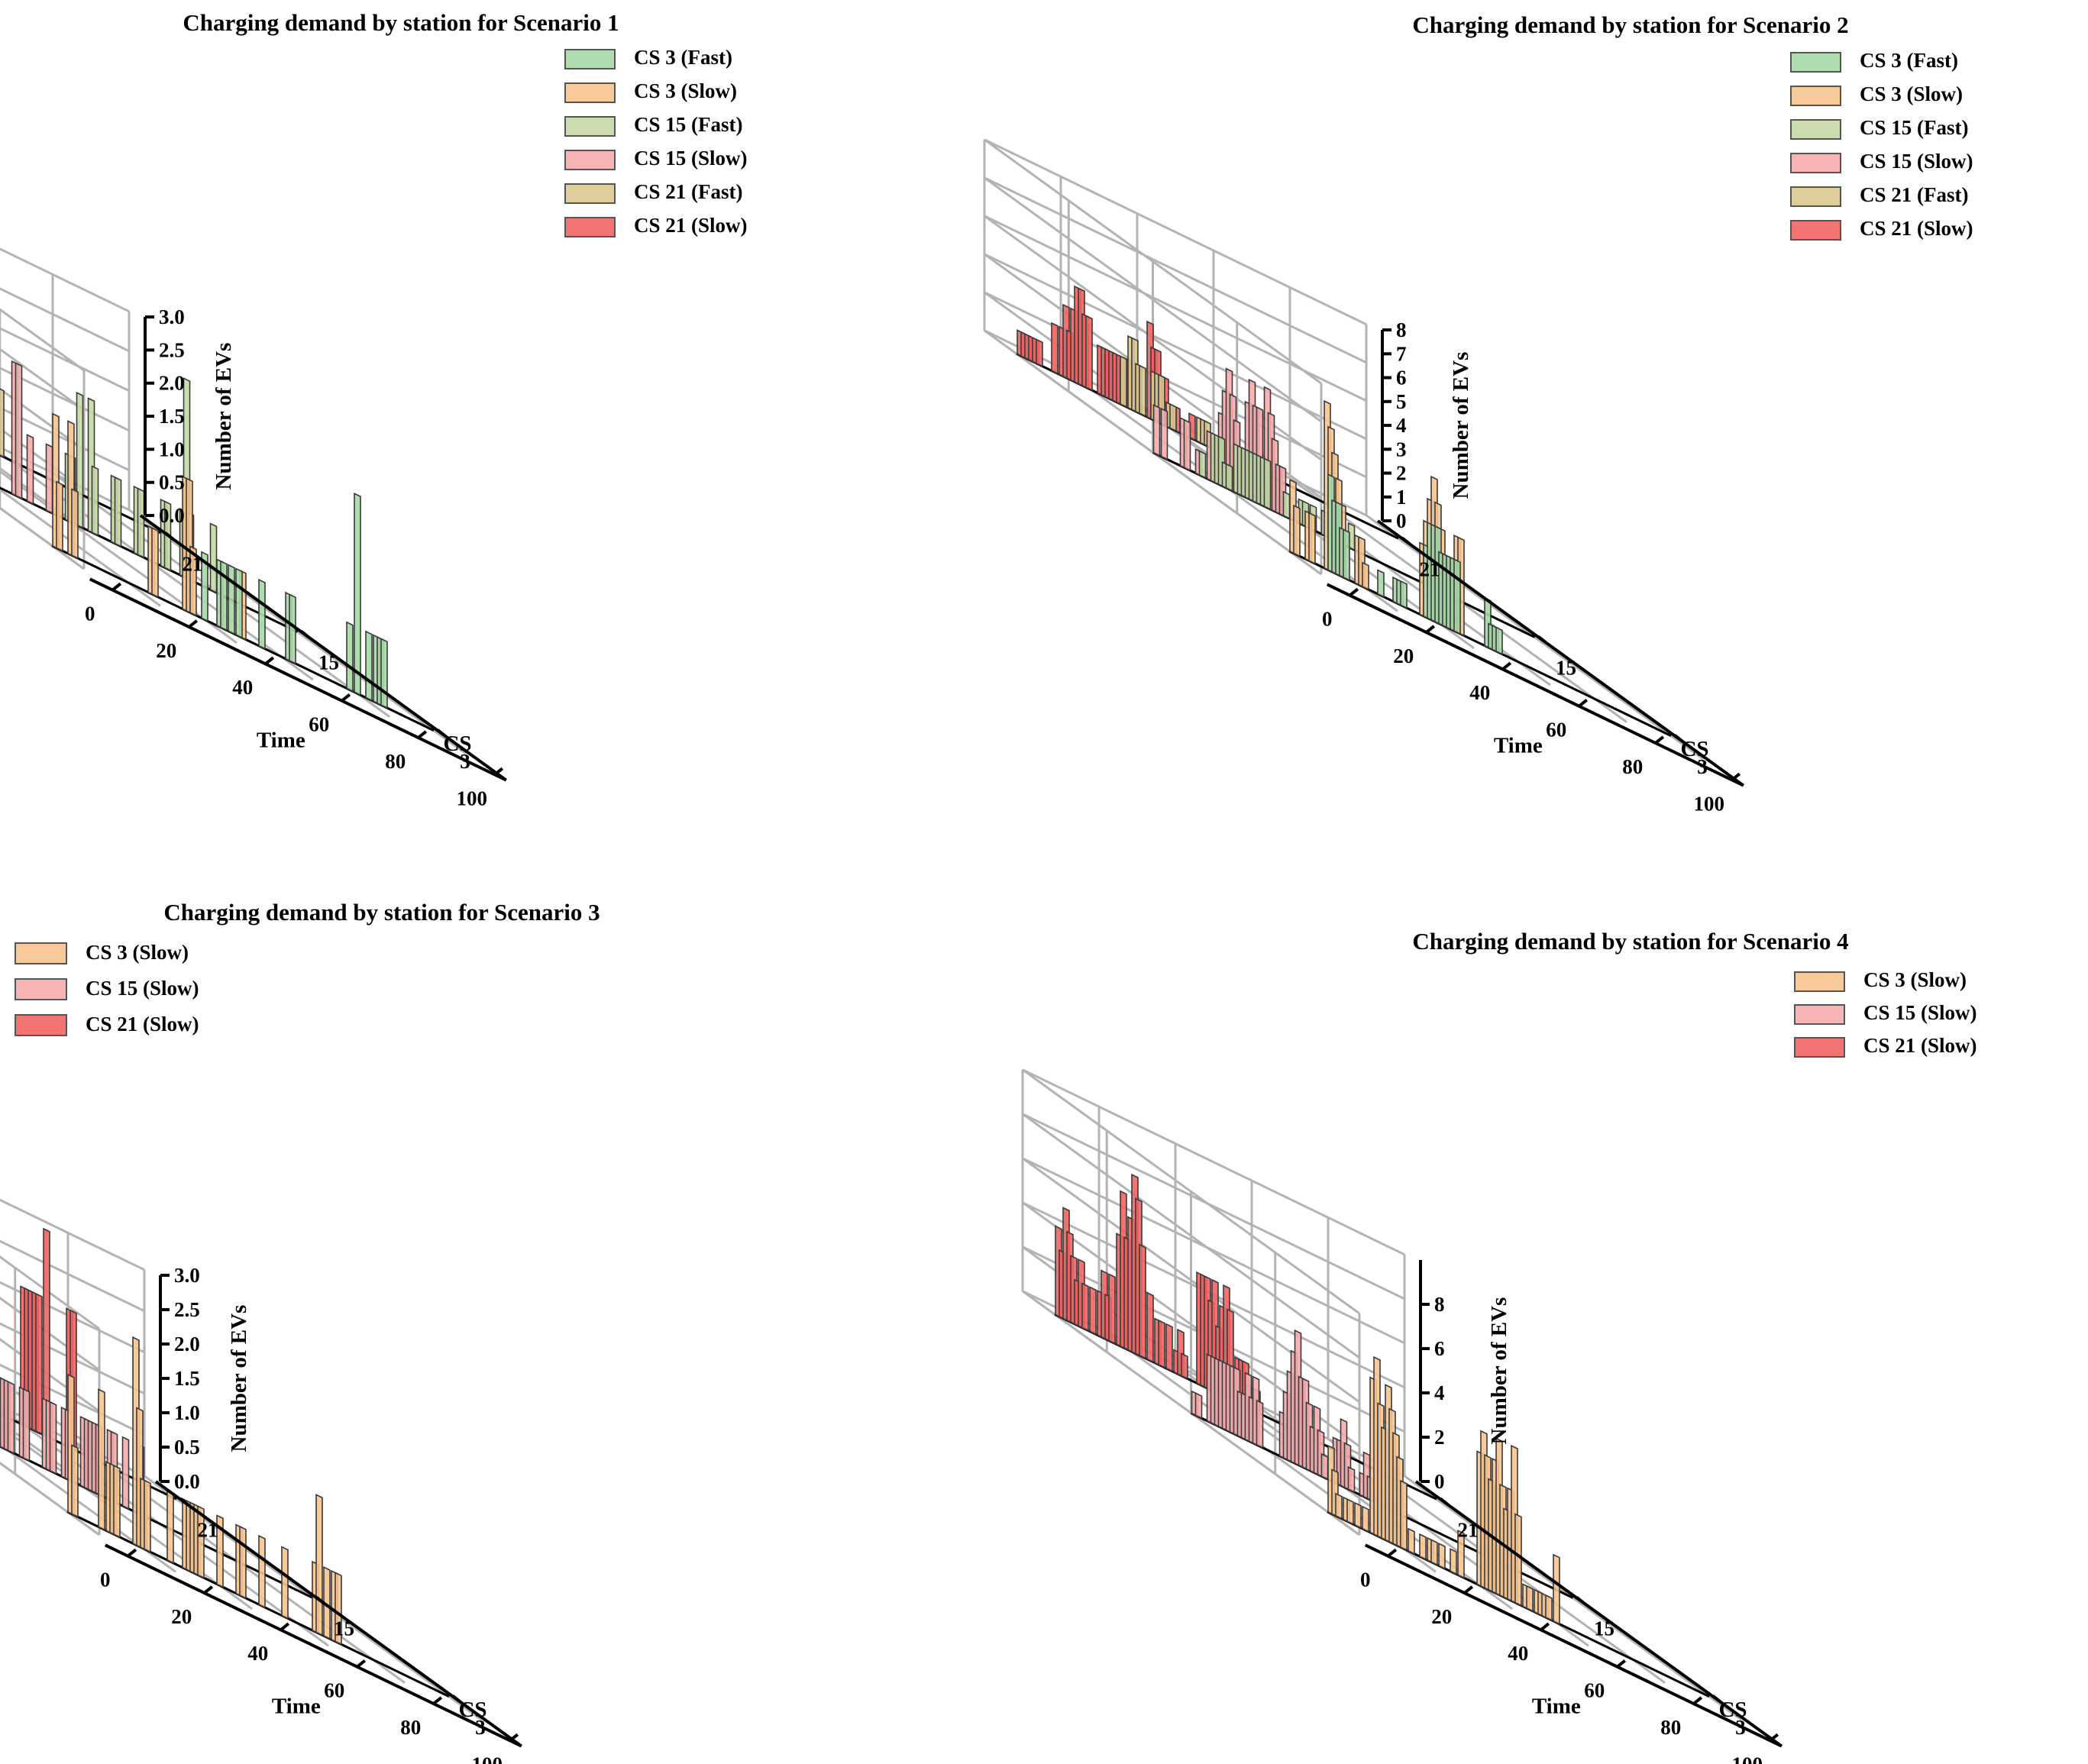 Image resolution: width=2088 pixels, height=1764 pixels. What do you see at coordinates (298, 679) in the screenshot?
I see `time-axis-line` at bounding box center [298, 679].